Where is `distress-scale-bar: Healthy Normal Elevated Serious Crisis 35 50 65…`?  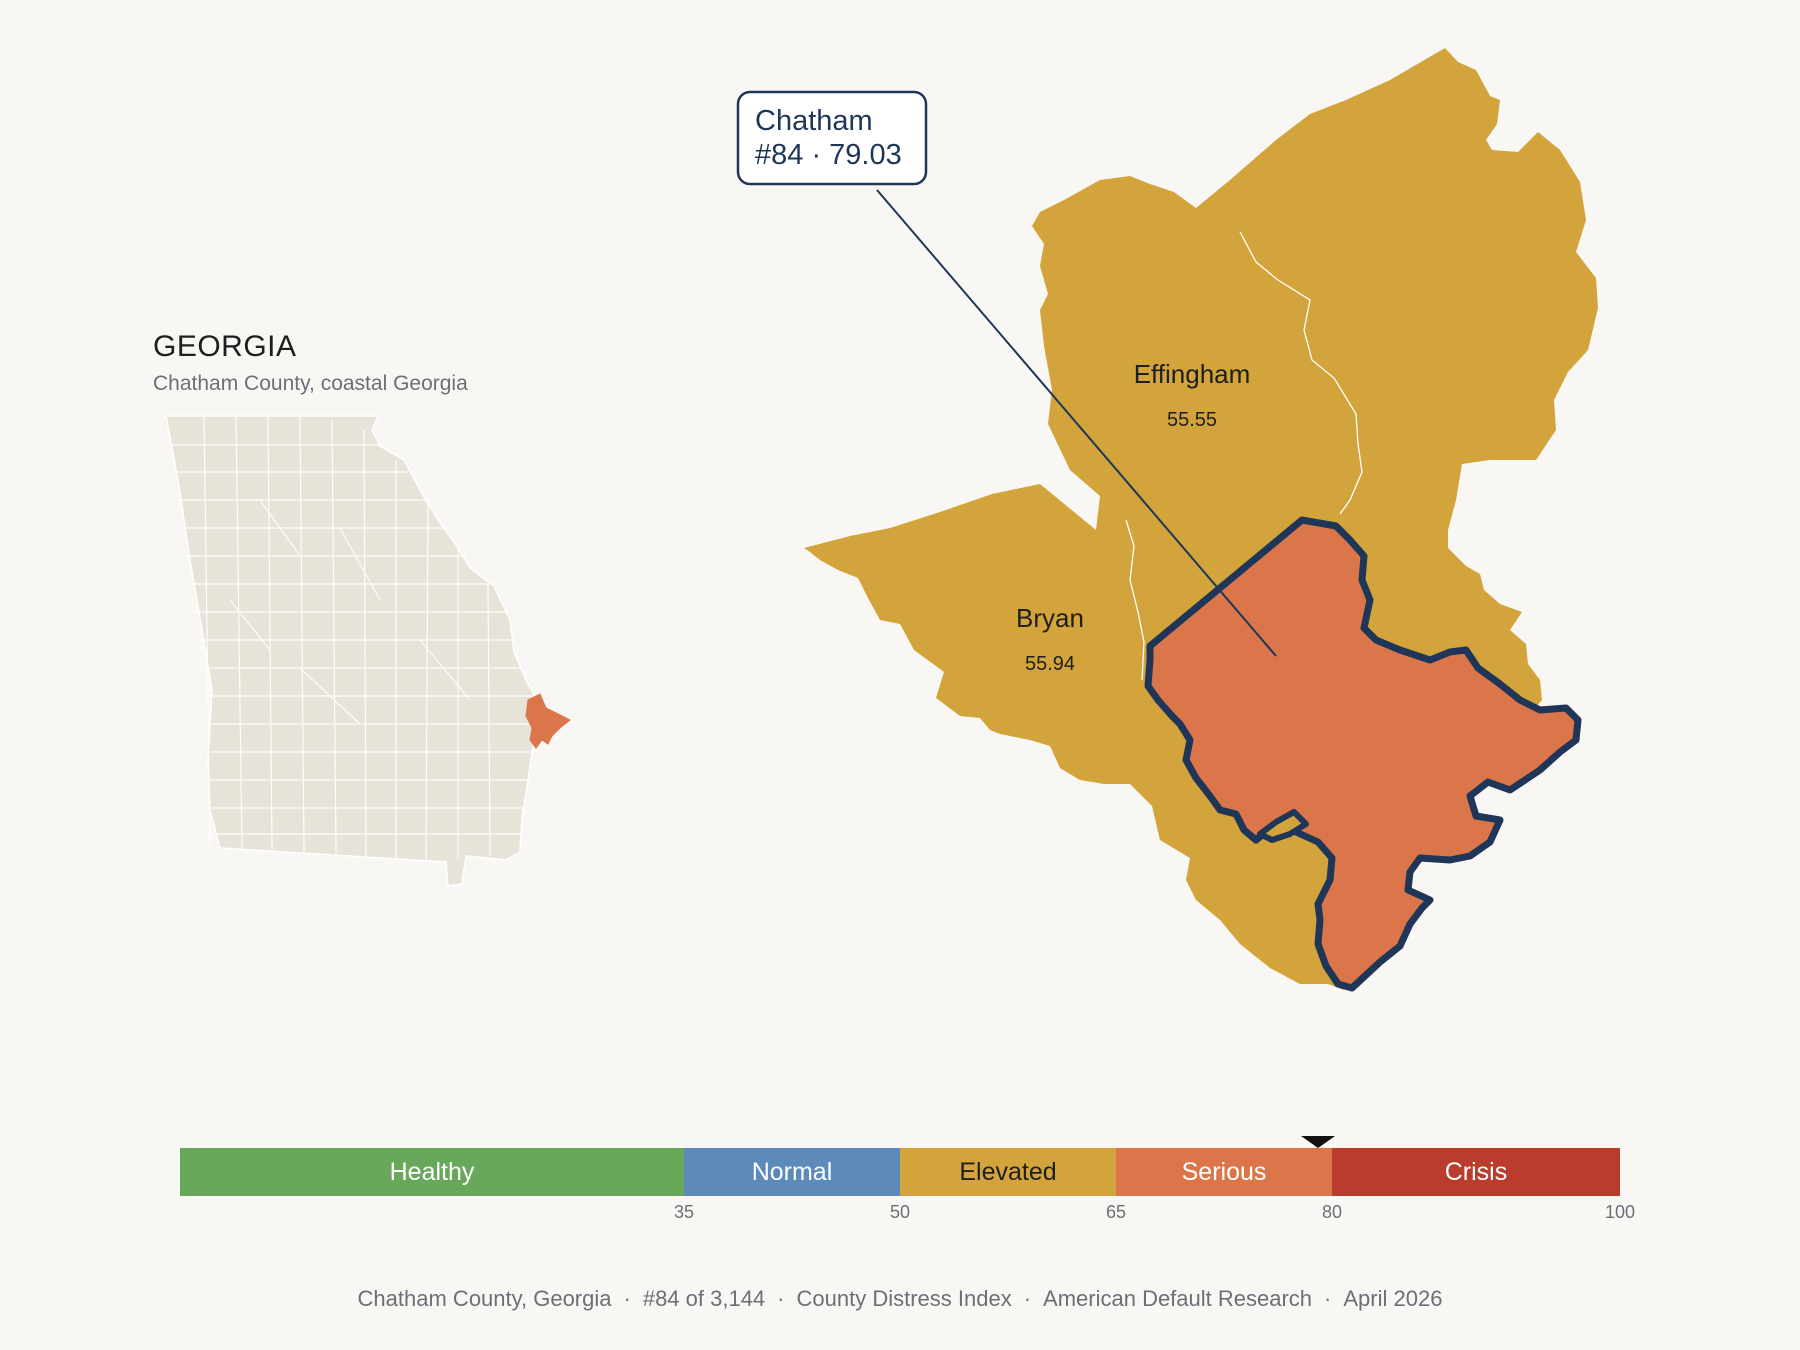 distress-scale-bar: Healthy Normal Elevated Serious Crisis 35 50 65… is located at coordinates (907, 1179).